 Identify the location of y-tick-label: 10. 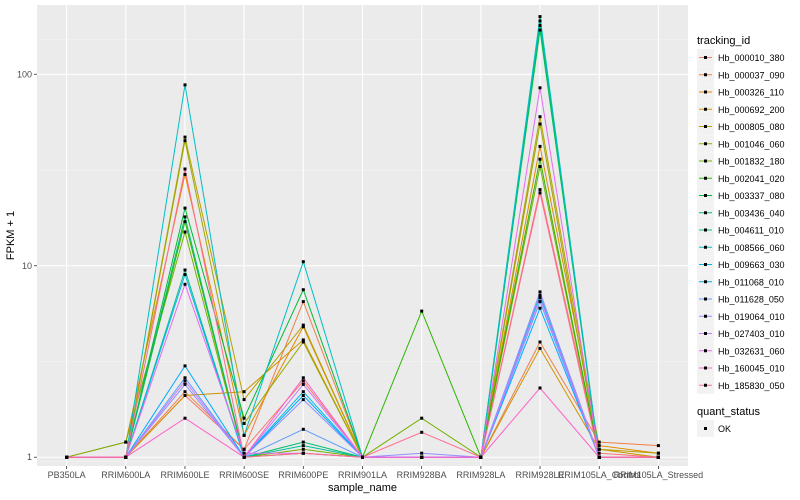
(27, 266).